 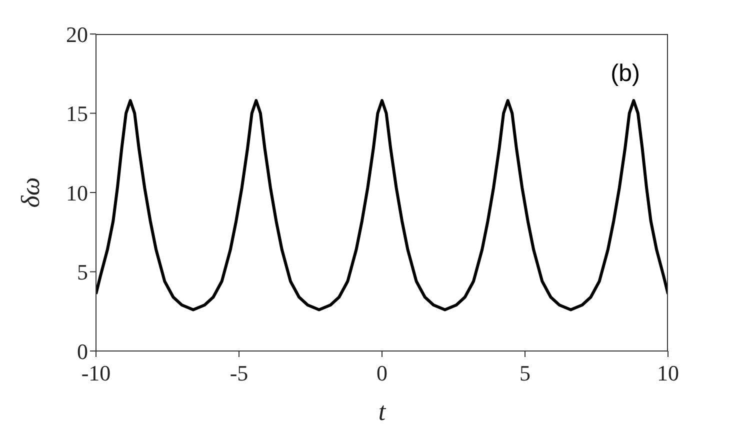 I want to click on x-tick-label: 5, so click(x=525, y=373).